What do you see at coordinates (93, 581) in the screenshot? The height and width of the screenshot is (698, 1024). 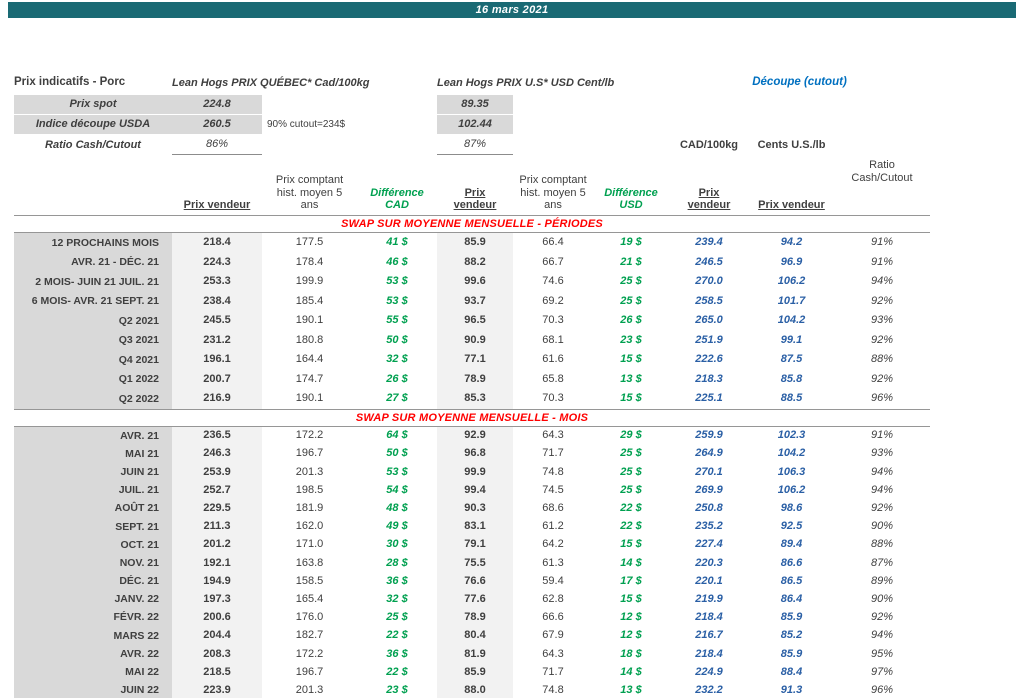 I see `row-label: DÉC. 21` at bounding box center [93, 581].